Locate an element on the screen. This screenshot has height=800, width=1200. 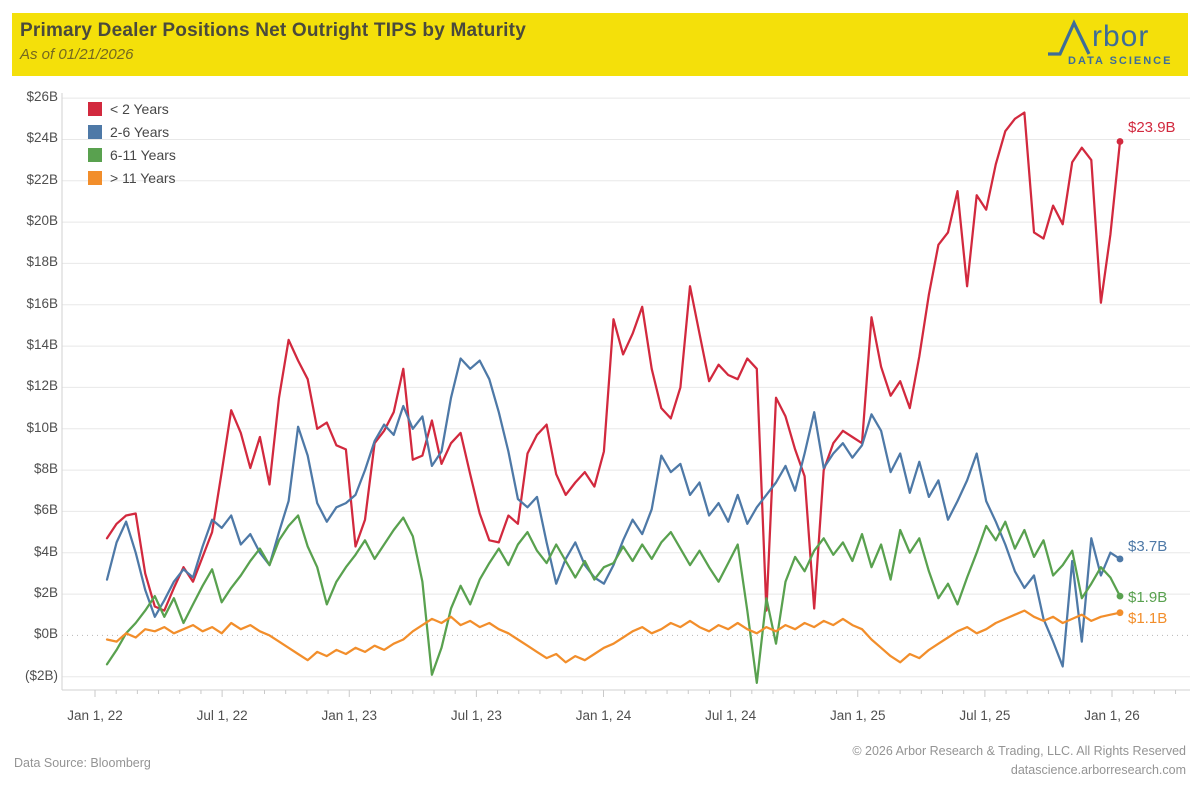
legend-swatch-6-11-years-icon is located at coordinates (95, 154).